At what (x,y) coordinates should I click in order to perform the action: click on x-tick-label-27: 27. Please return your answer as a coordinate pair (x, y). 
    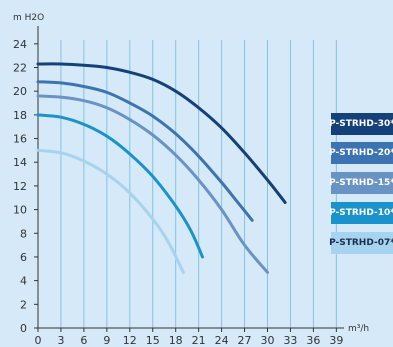
    Looking at the image, I should click on (245, 340).